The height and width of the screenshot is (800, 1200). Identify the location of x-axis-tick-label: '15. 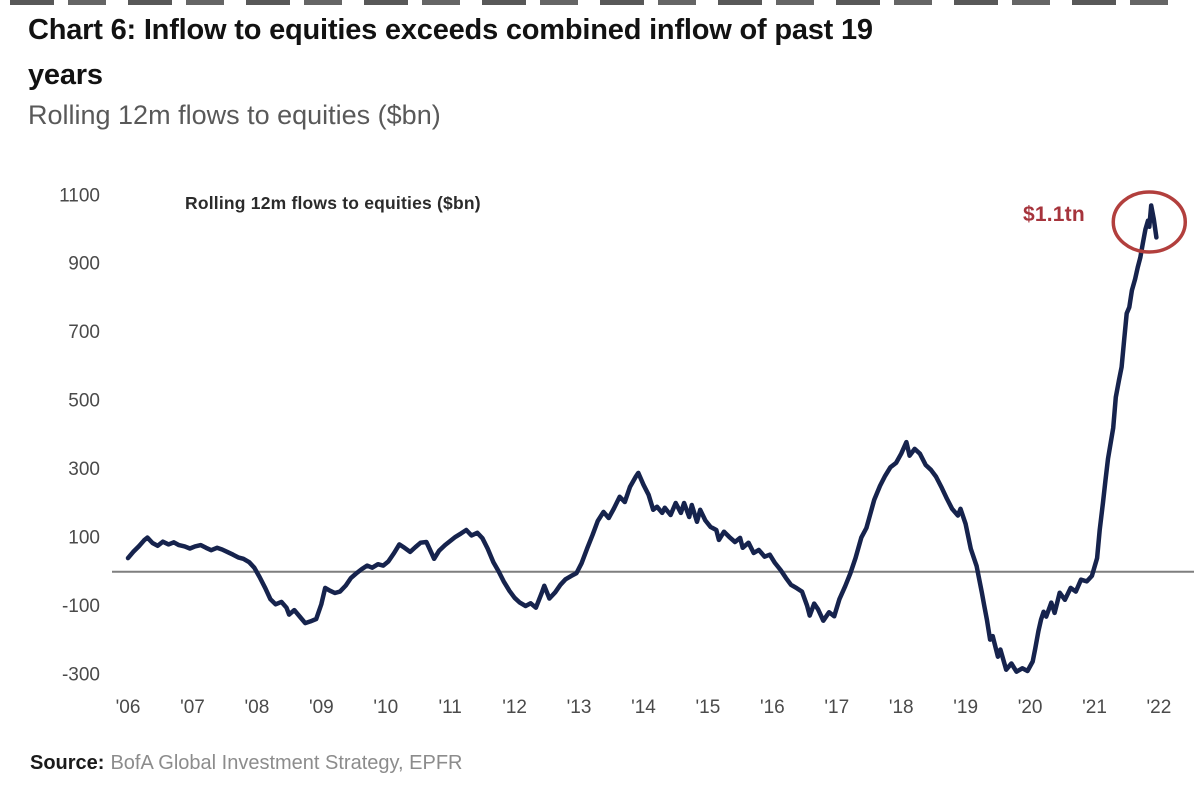
(708, 707).